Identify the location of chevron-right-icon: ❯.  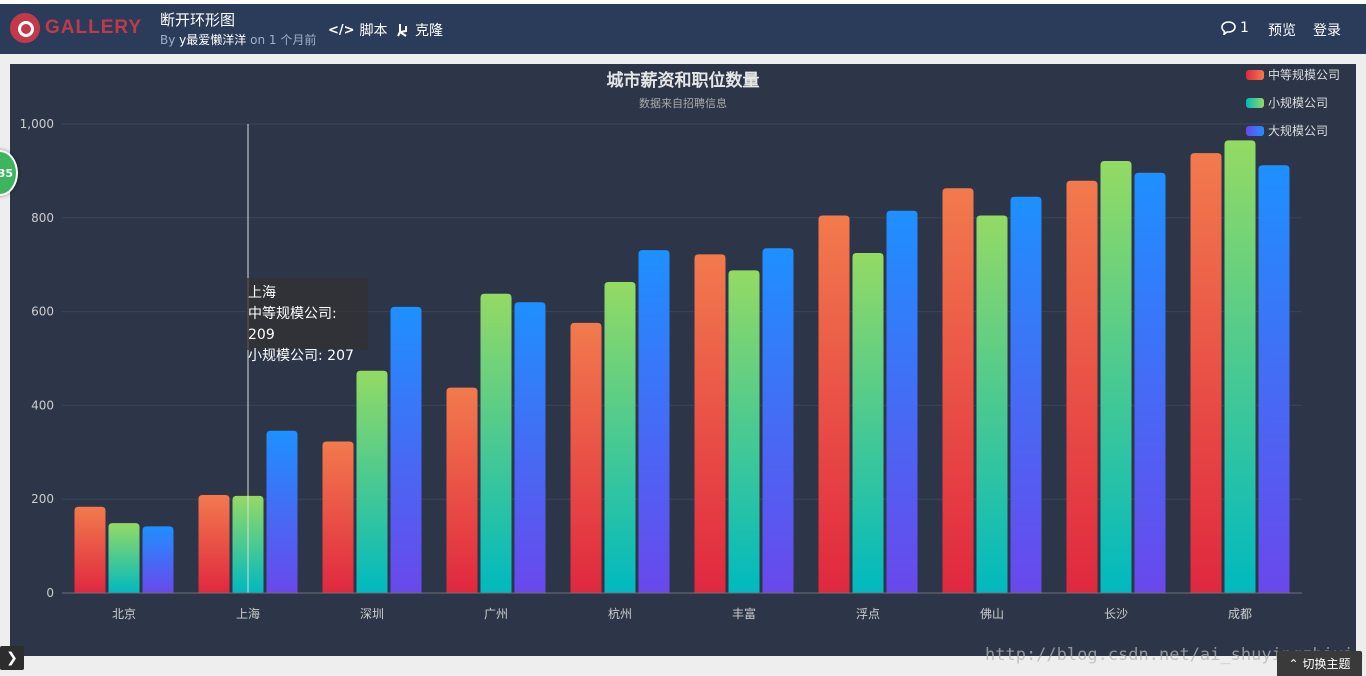
(12, 658).